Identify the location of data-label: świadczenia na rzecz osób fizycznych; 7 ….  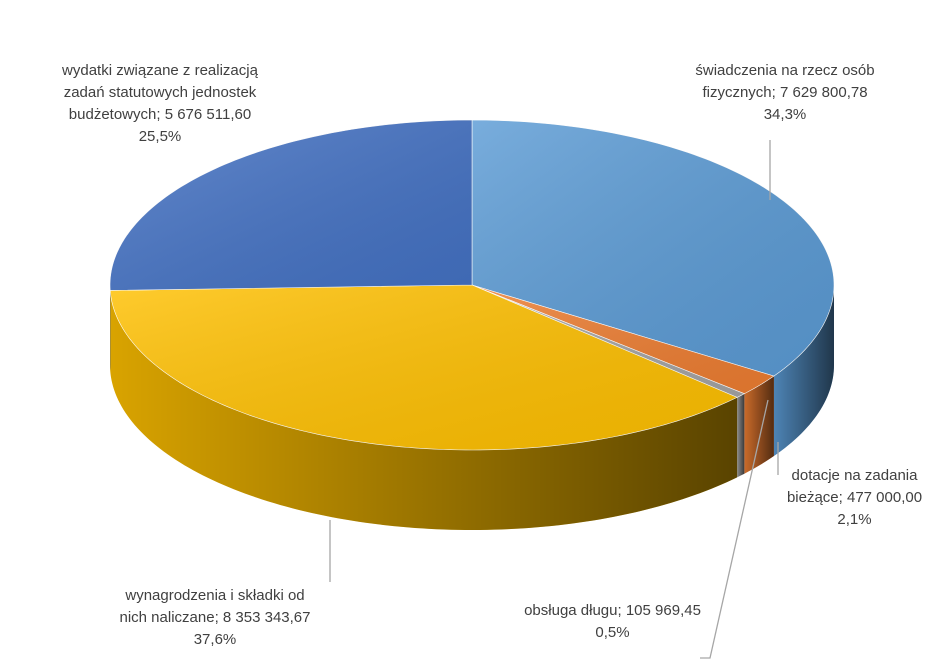
(785, 93).